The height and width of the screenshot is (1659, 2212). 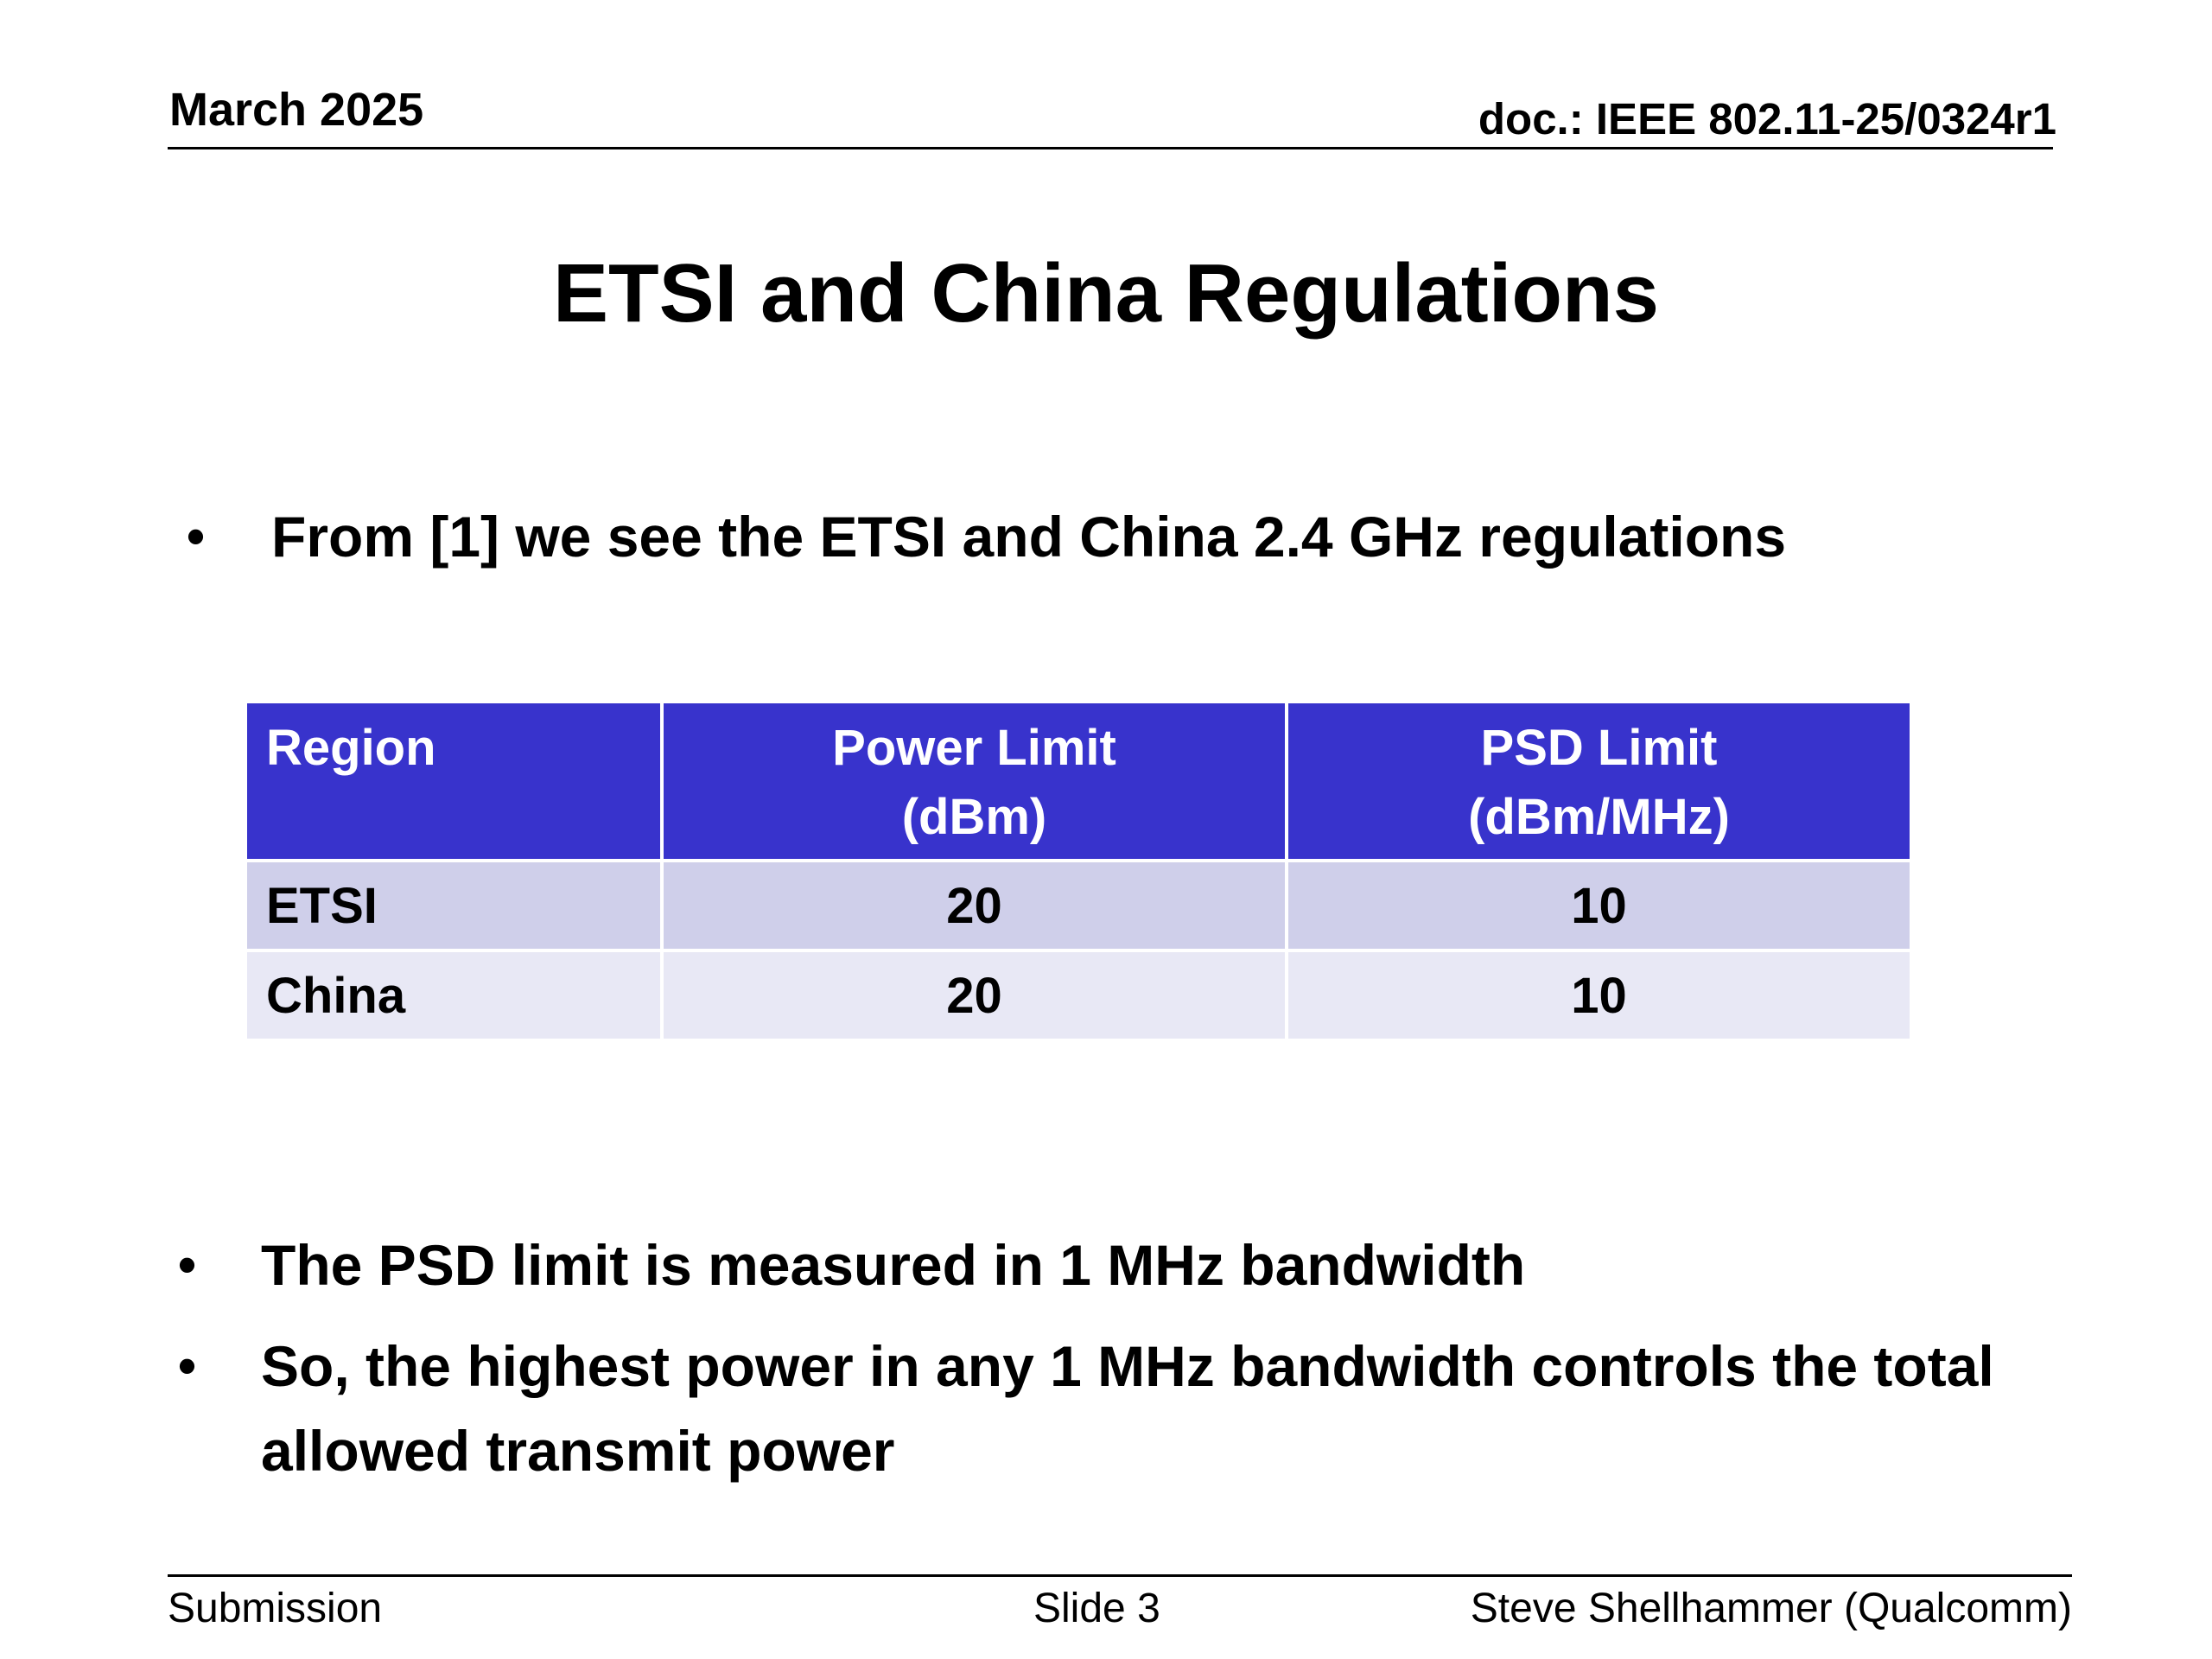 I want to click on table-row: ETSI 20 10, so click(x=1078, y=905).